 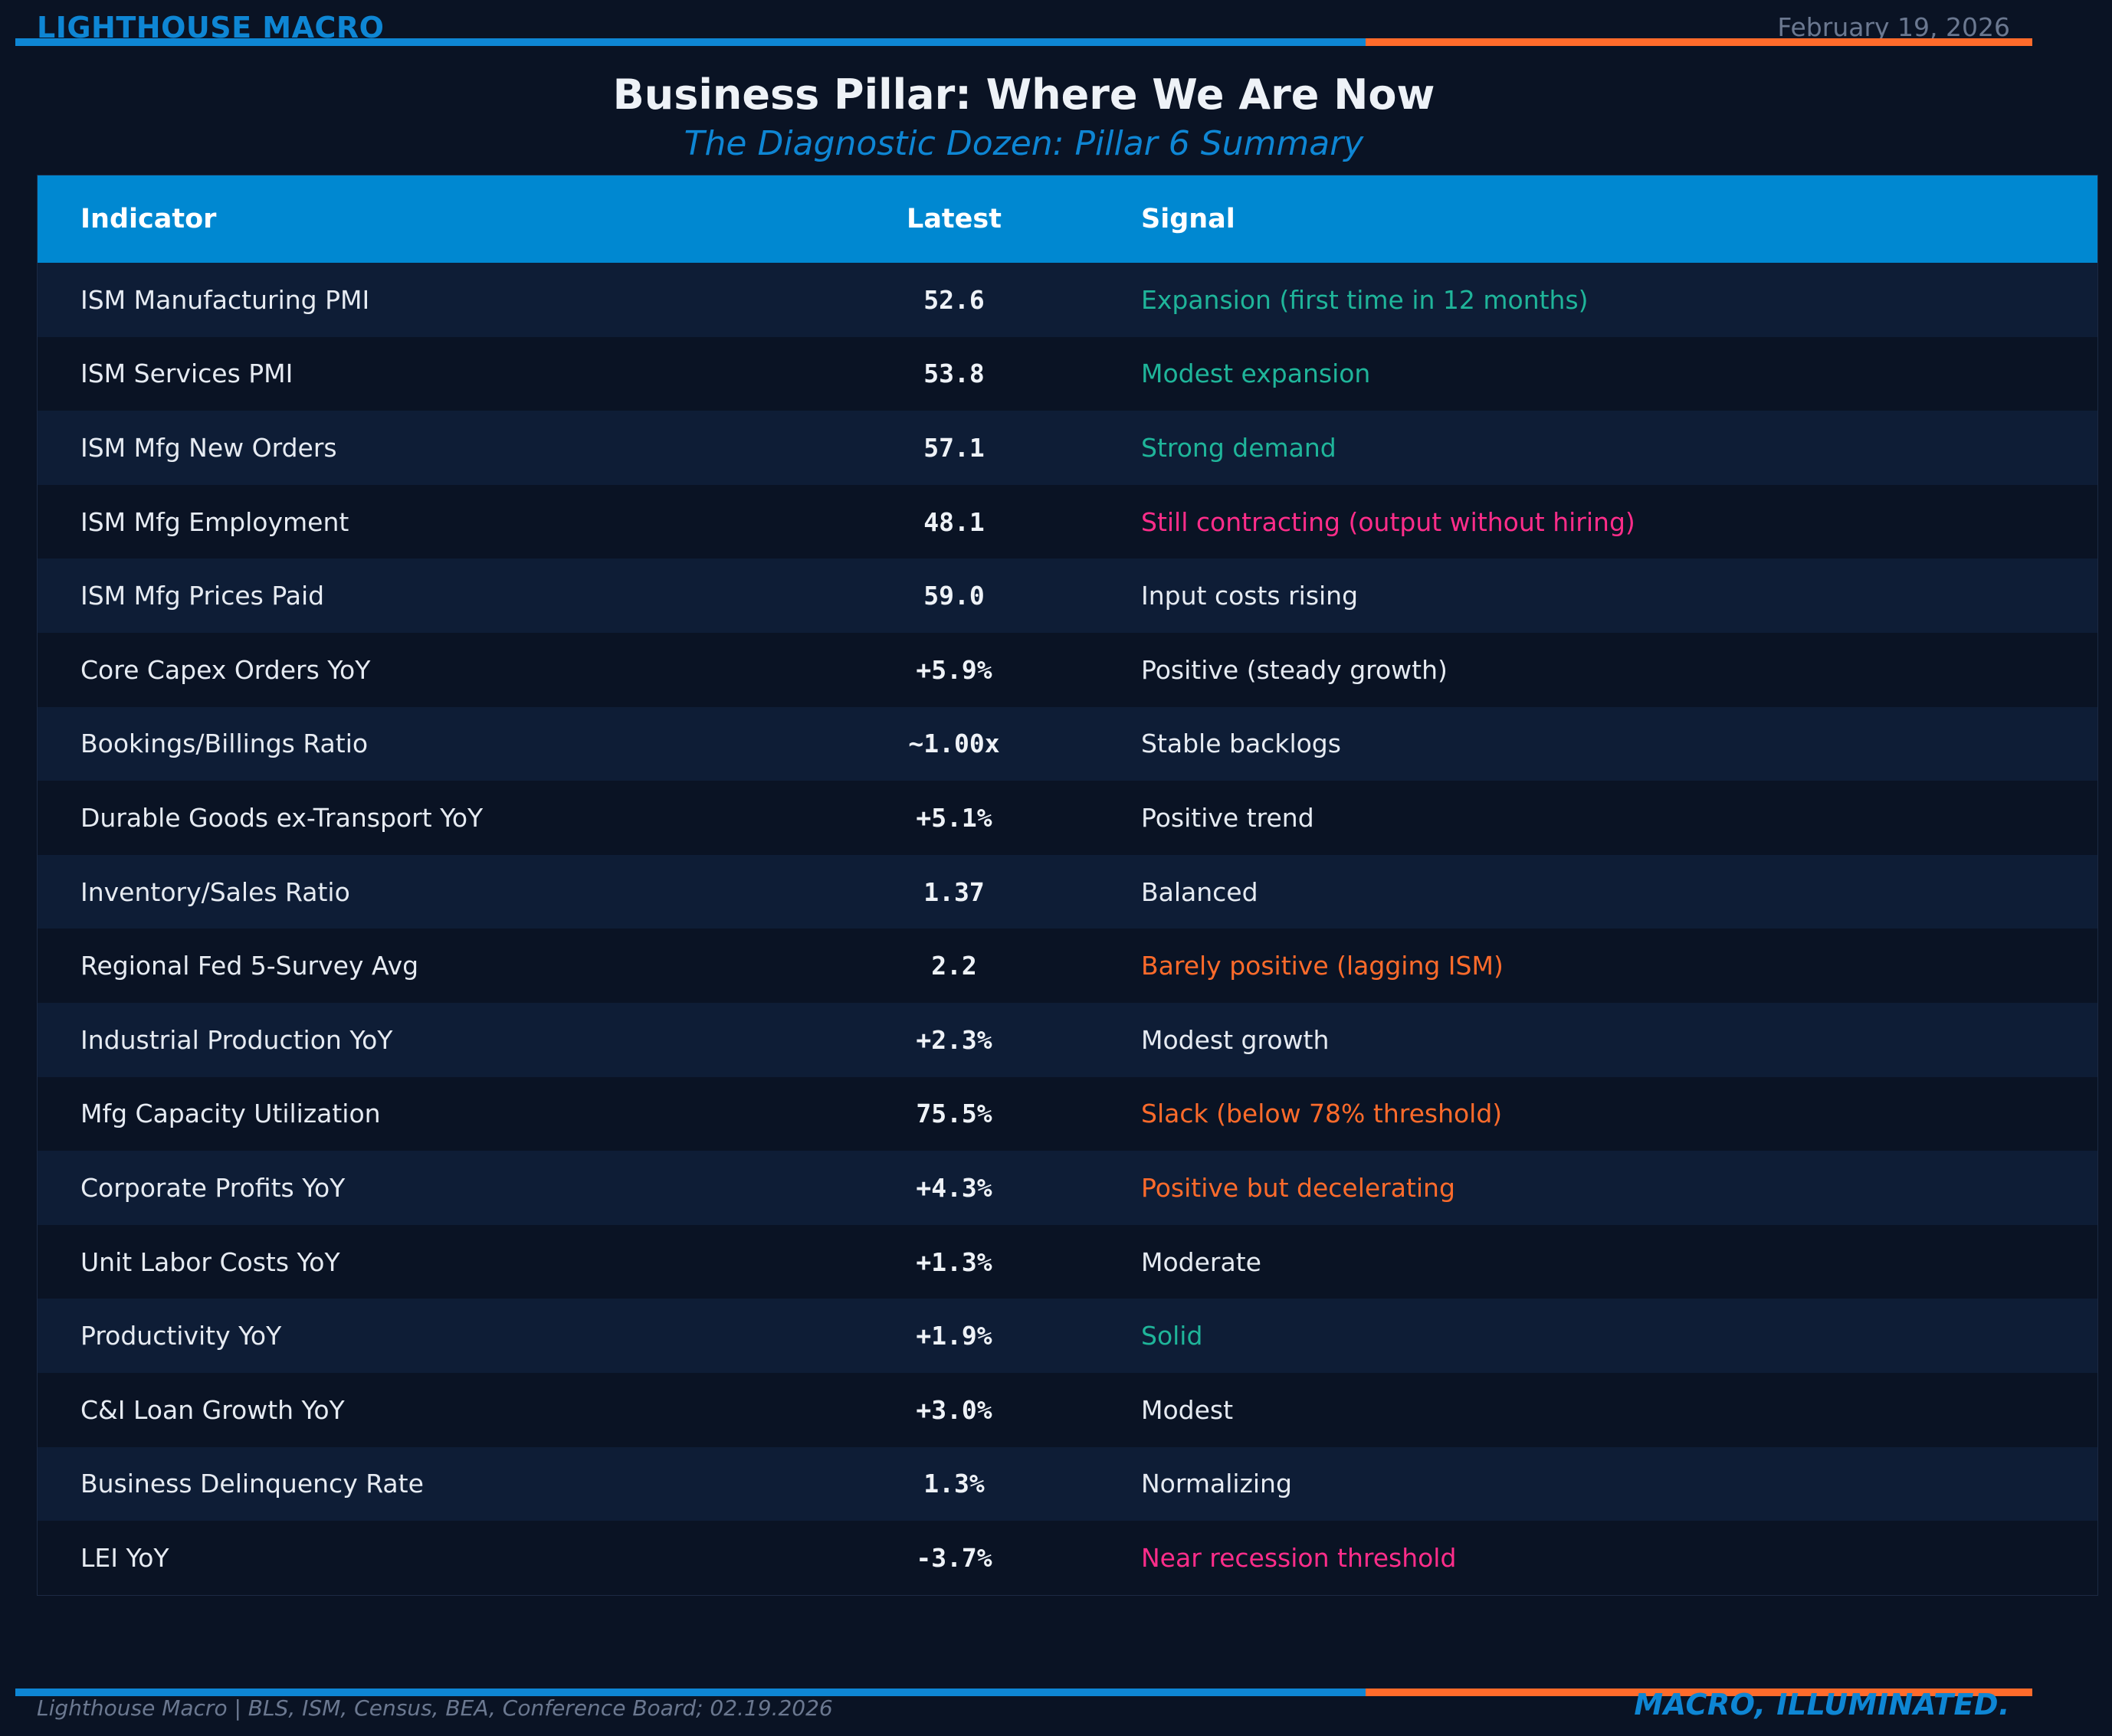 I want to click on signal-cell: Near recession threshold, so click(x=1299, y=1557).